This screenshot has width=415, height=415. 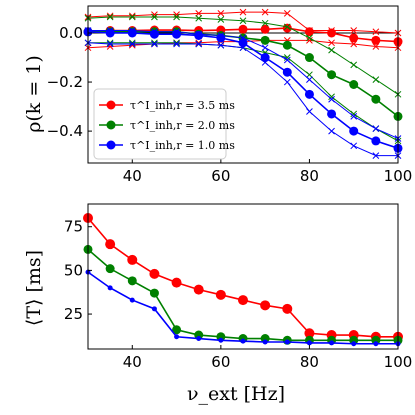 I want to click on y-tick-label: −0.2, so click(x=65, y=82).